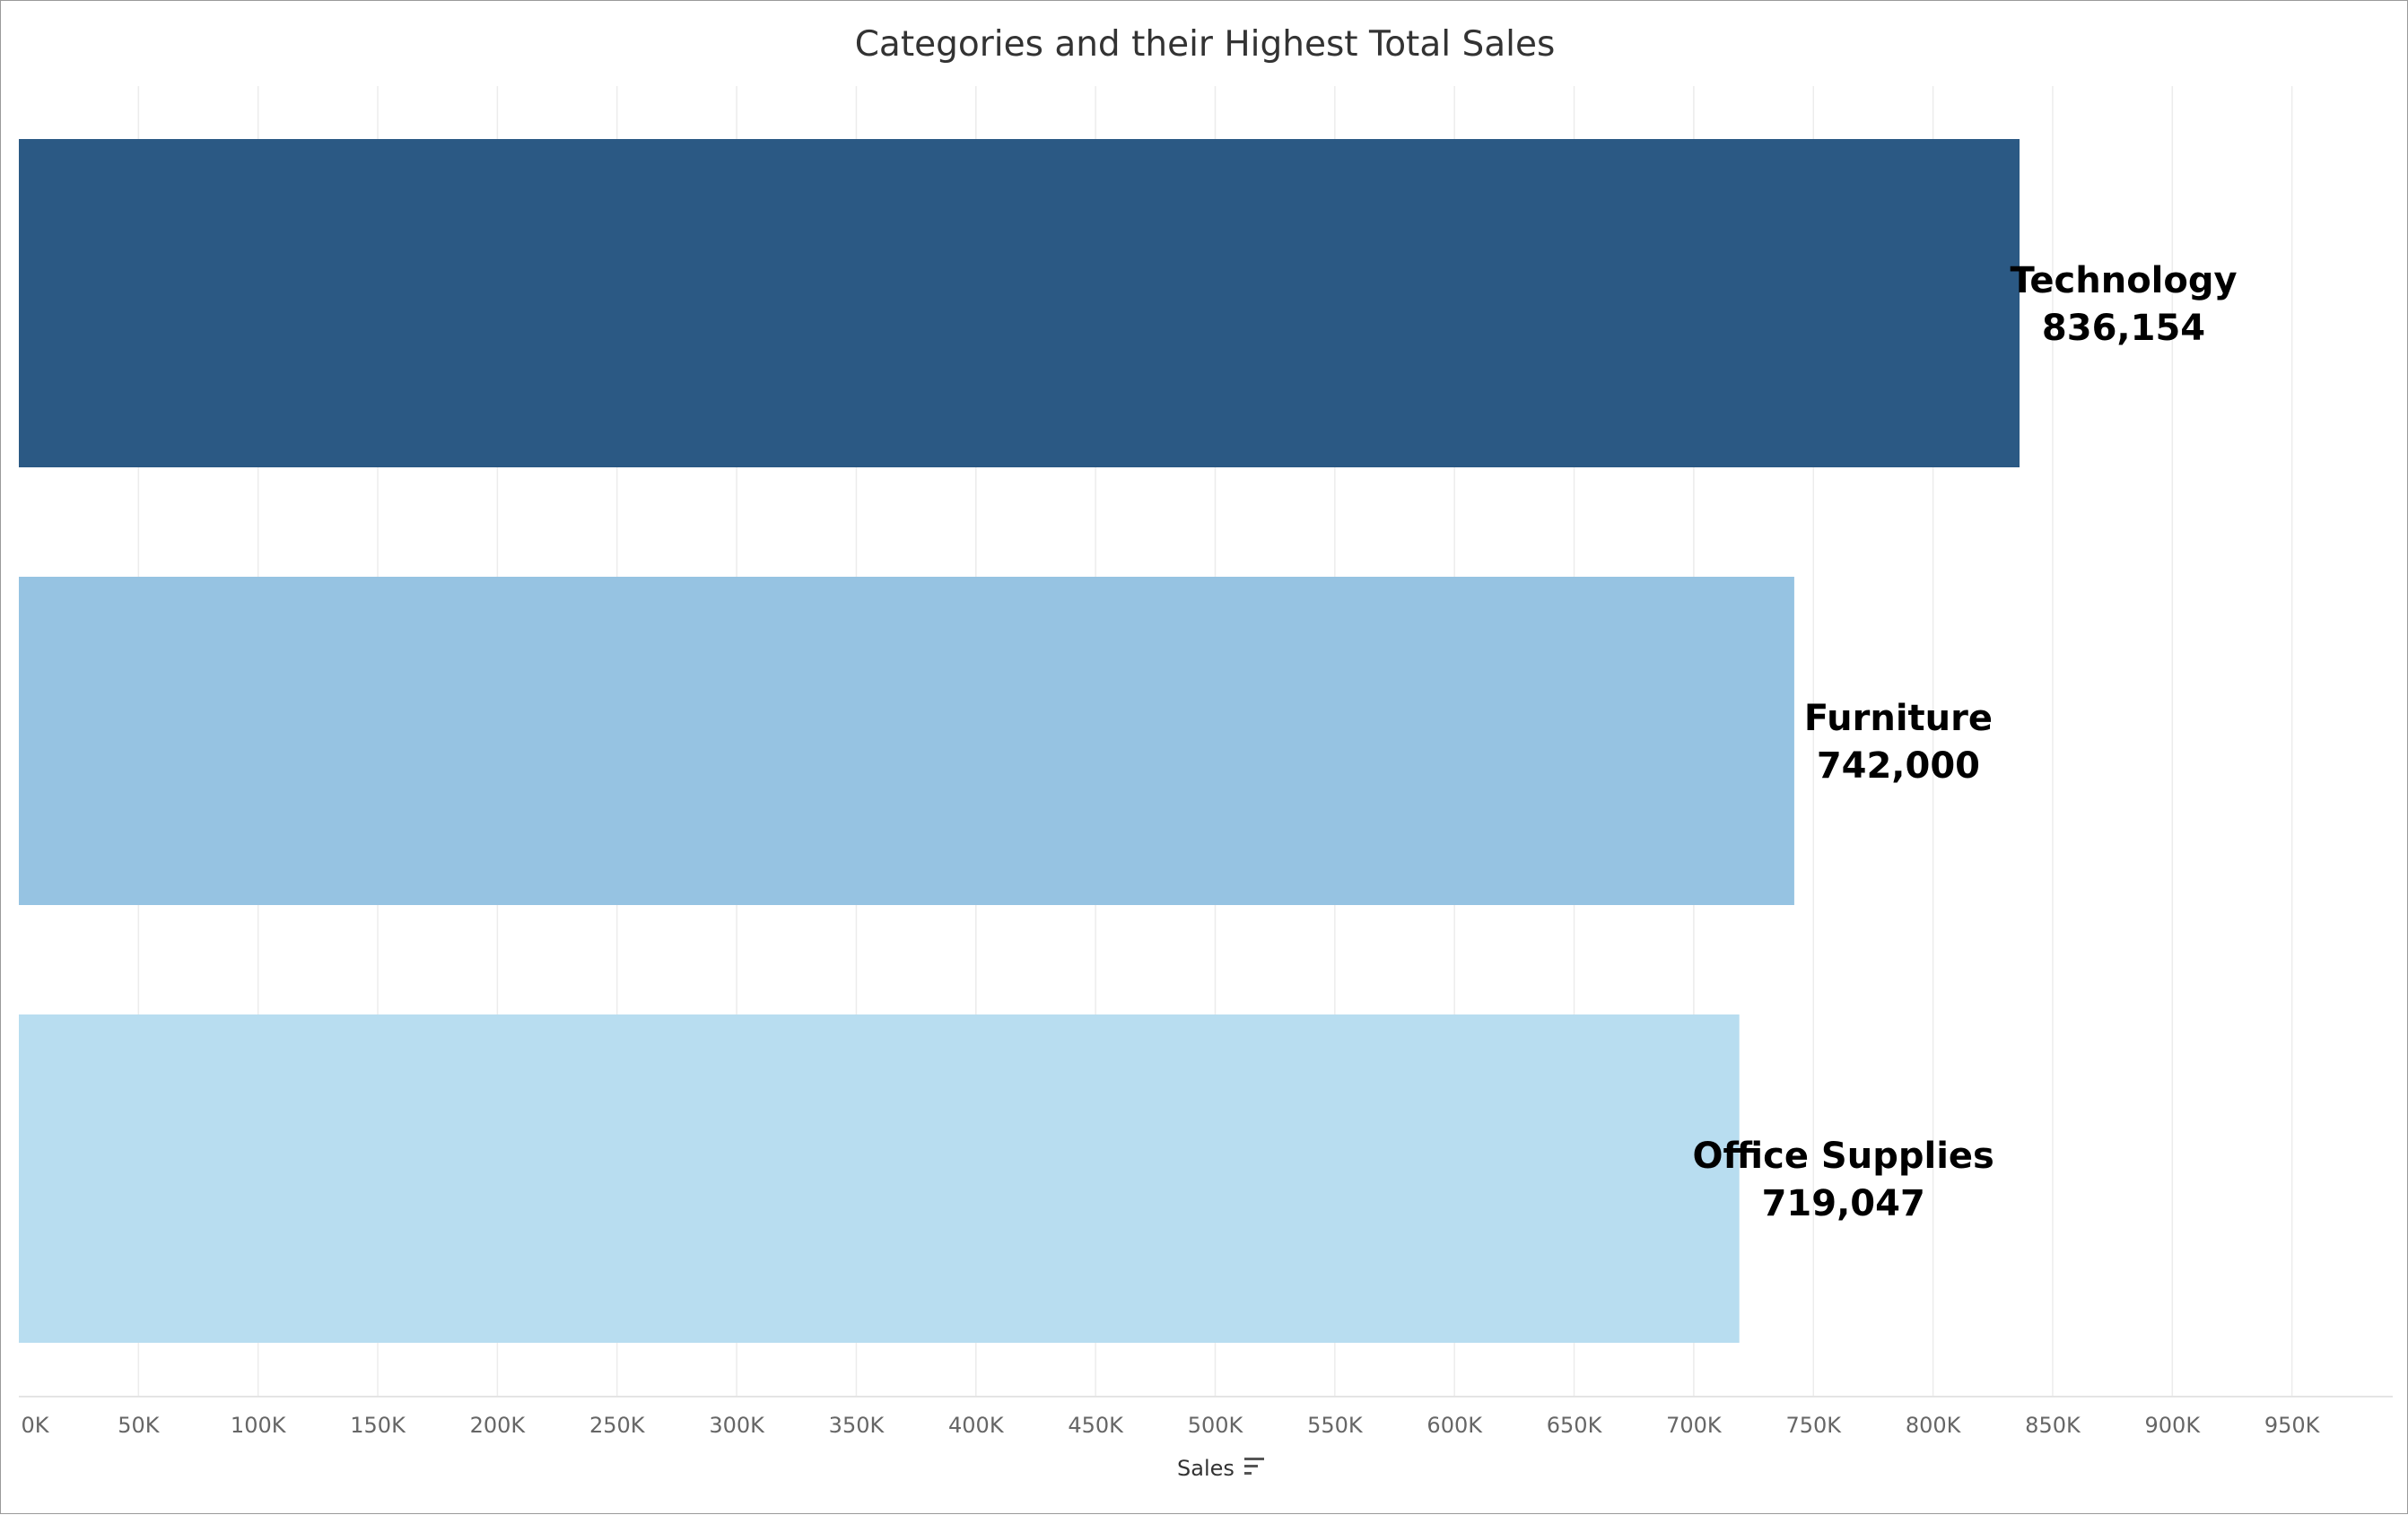 The width and height of the screenshot is (2408, 1515). What do you see at coordinates (1205, 45) in the screenshot?
I see `chart-title: Categories and their Highest Total Sales` at bounding box center [1205, 45].